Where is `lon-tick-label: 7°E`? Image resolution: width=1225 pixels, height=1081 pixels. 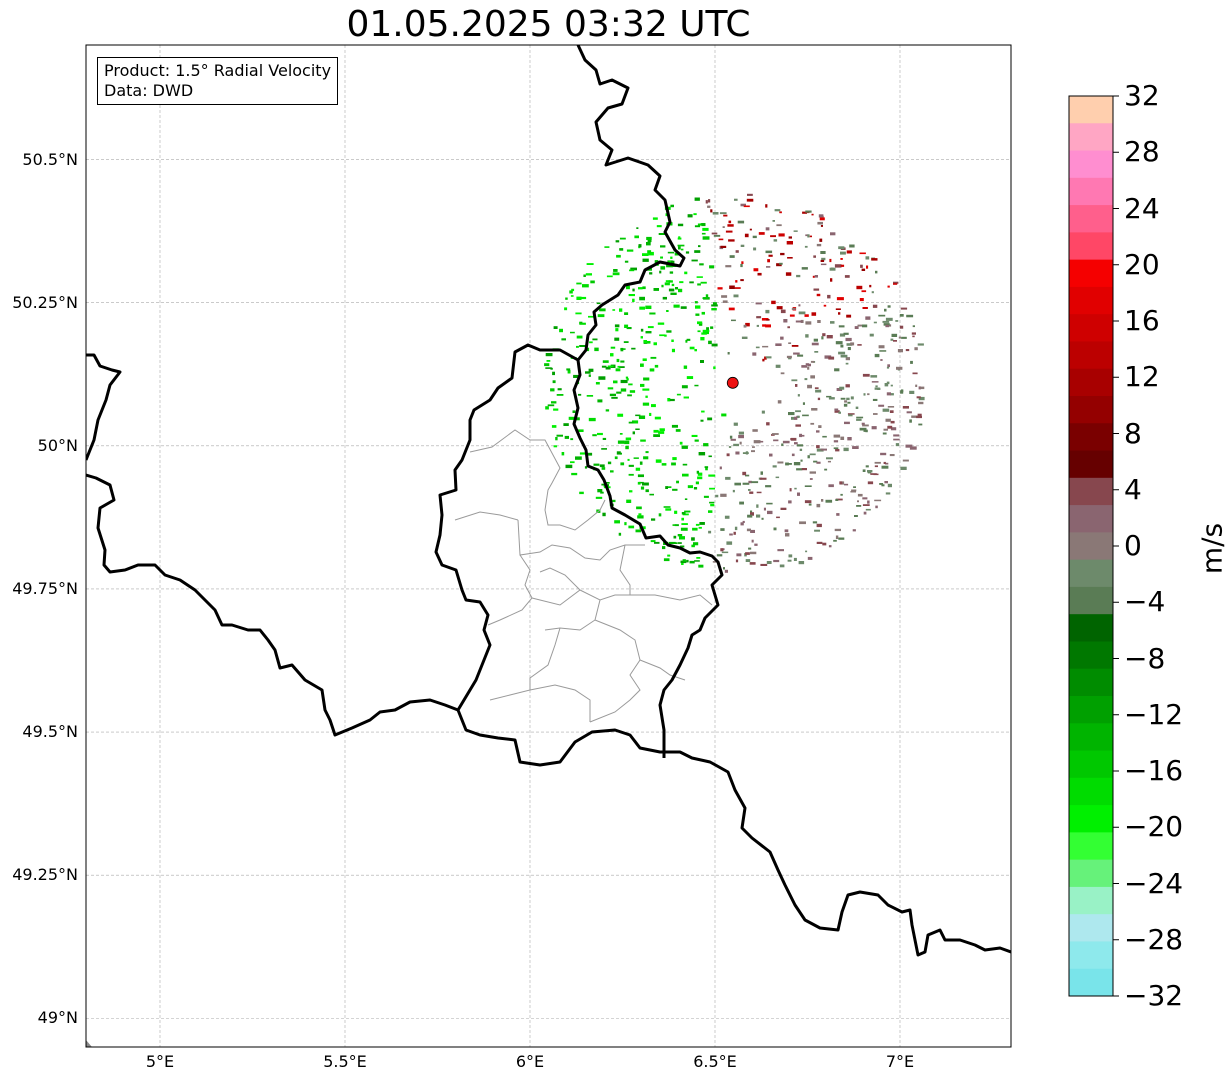 lon-tick-label: 7°E is located at coordinates (900, 1061).